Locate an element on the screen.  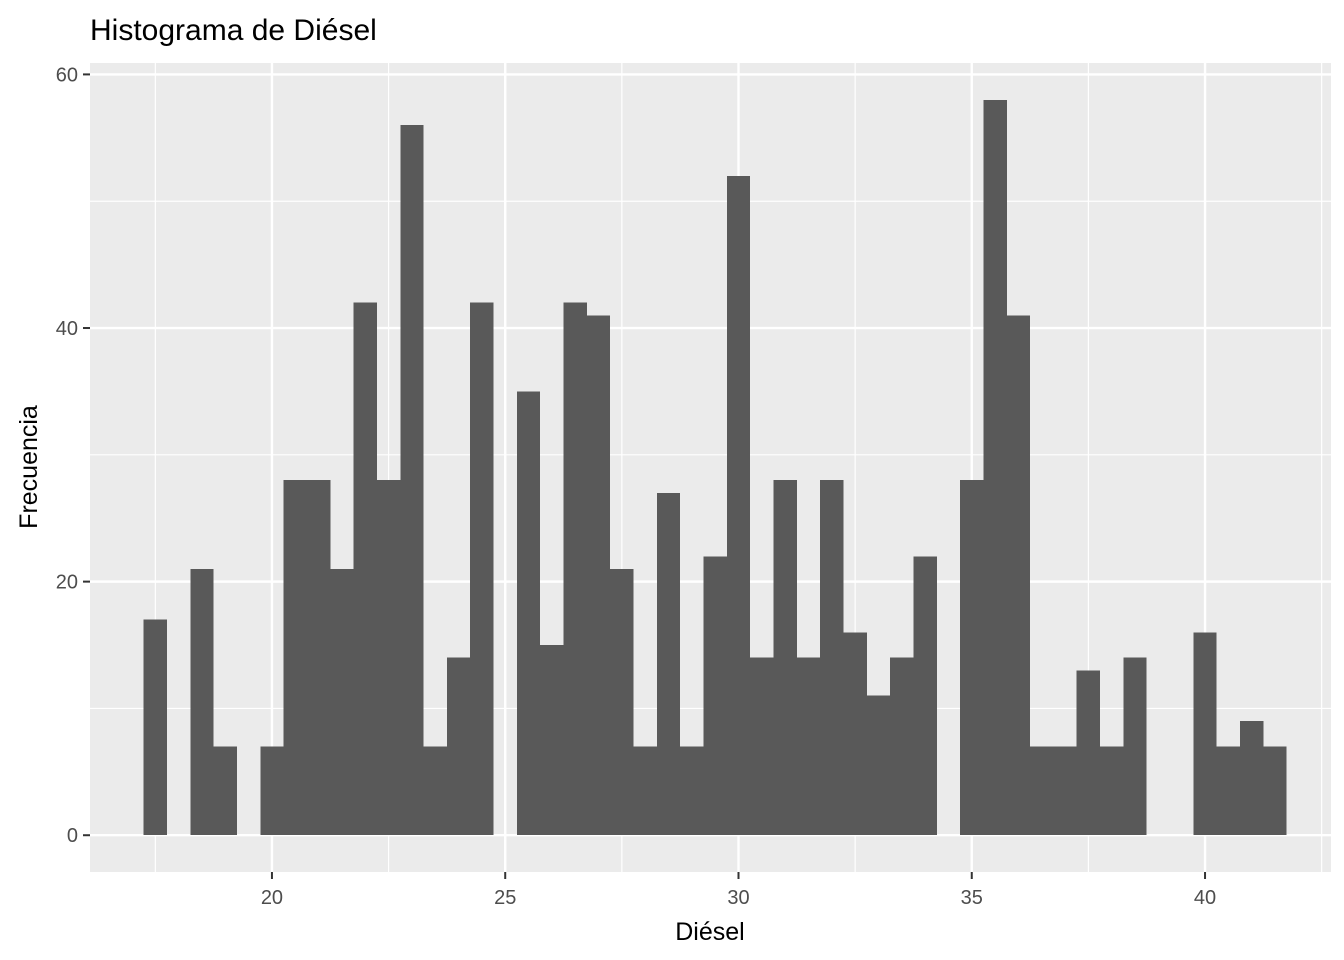
x-tick-label: 40 is located at coordinates (1205, 898).